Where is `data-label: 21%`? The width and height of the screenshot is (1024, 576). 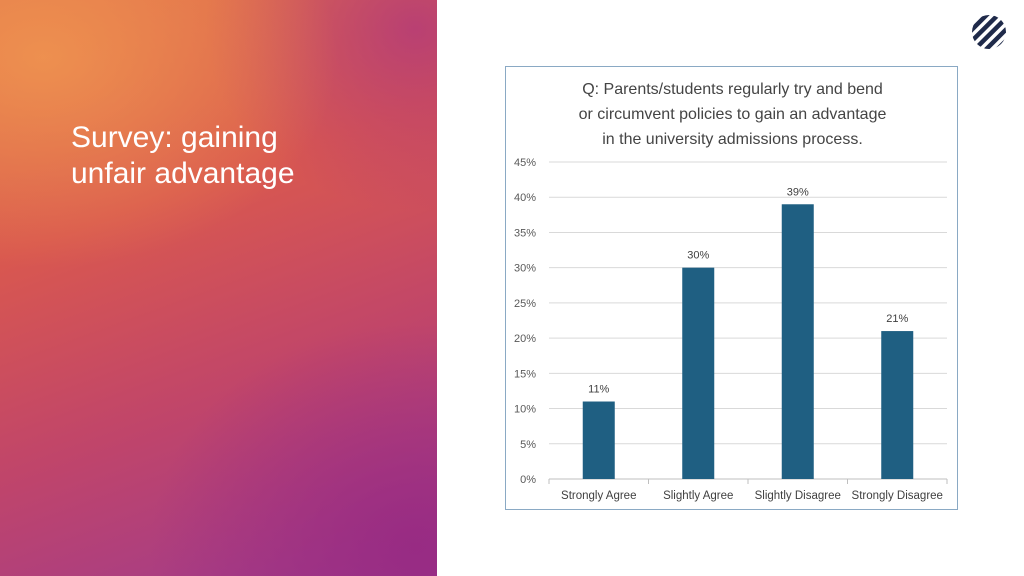 data-label: 21% is located at coordinates (897, 319).